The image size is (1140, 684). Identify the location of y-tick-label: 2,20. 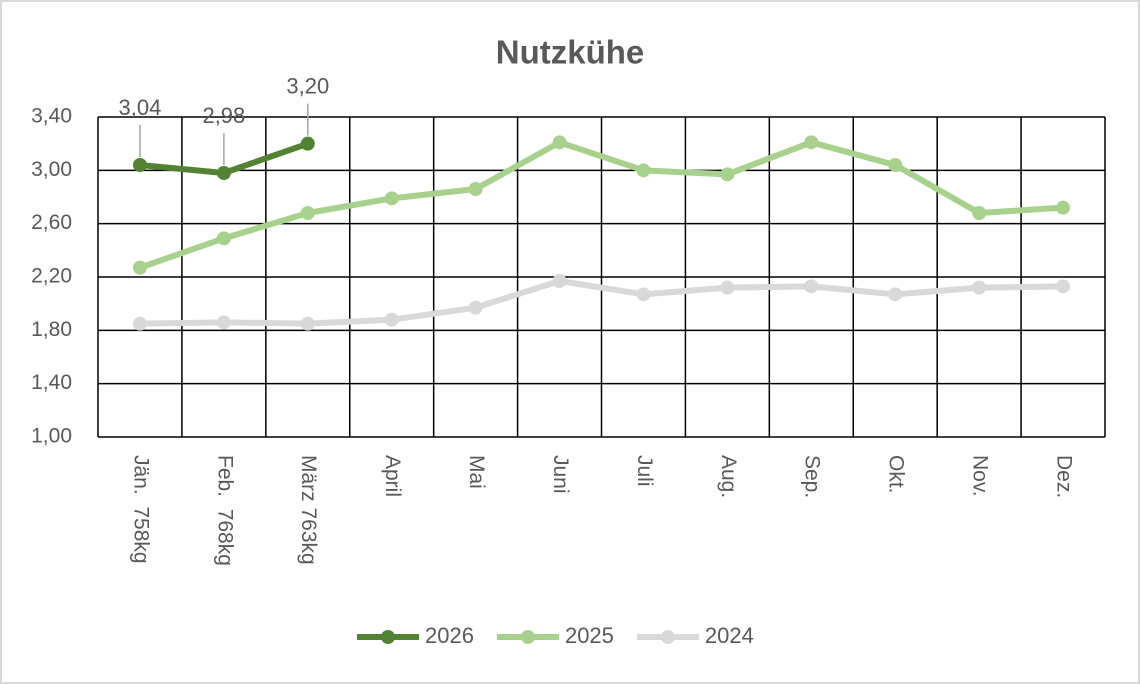
(51, 276).